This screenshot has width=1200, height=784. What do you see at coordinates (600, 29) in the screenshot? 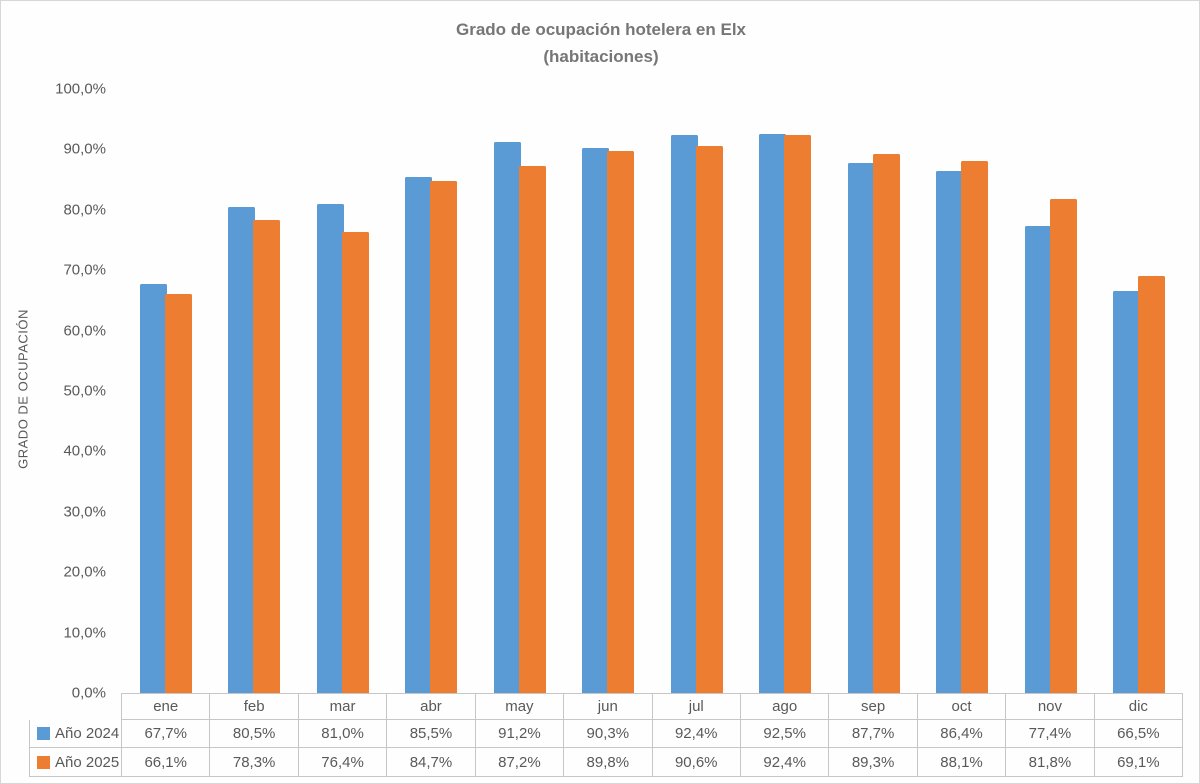
I see `chart-title-line1: Grado de ocupación hotelera en Elx` at bounding box center [600, 29].